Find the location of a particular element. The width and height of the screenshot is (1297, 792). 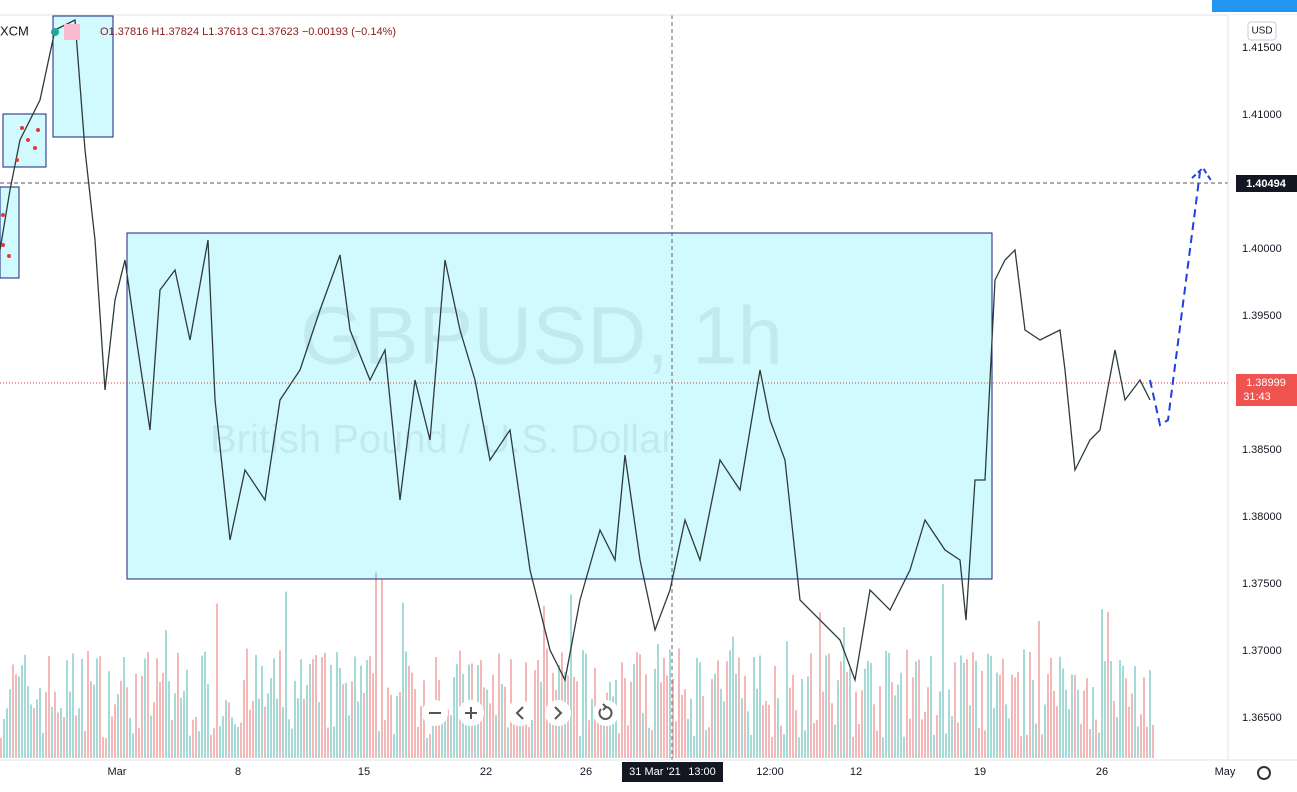

settings-button is located at coordinates (1264, 773).